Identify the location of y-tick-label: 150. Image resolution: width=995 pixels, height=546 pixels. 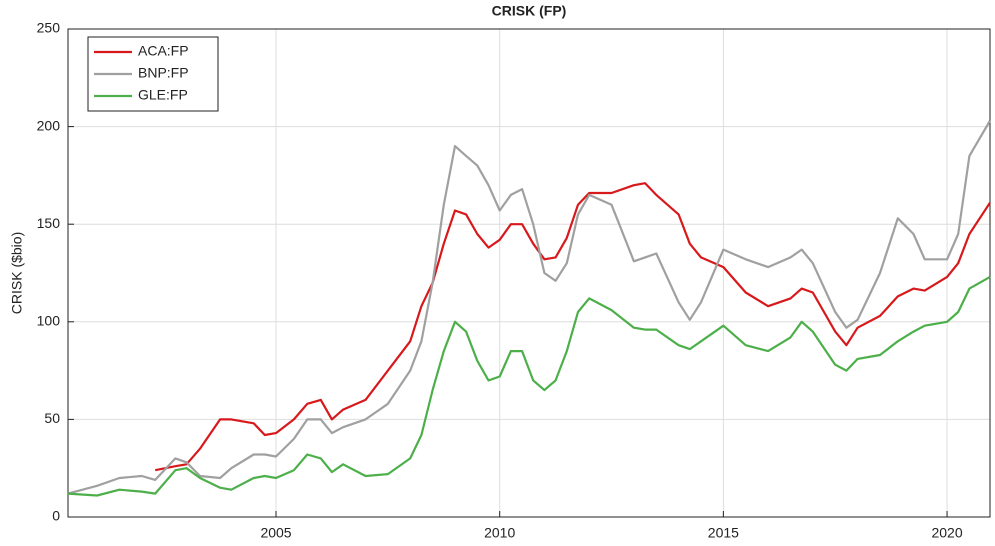
(49, 223).